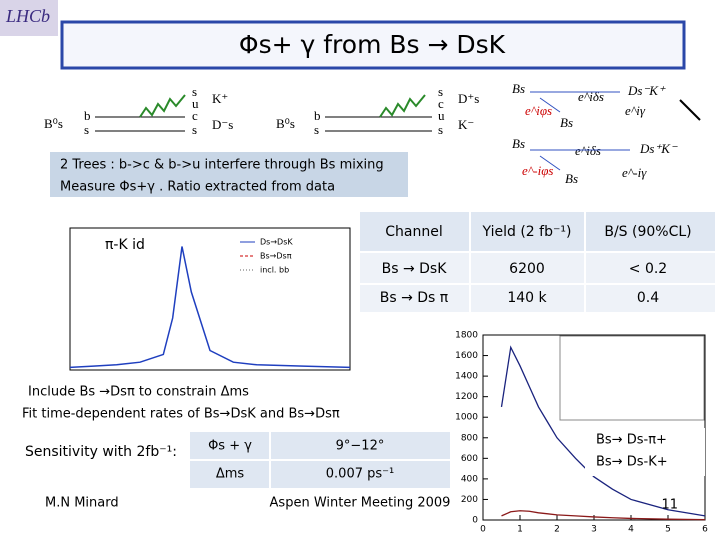  I want to click on title-box, so click(373, 45).